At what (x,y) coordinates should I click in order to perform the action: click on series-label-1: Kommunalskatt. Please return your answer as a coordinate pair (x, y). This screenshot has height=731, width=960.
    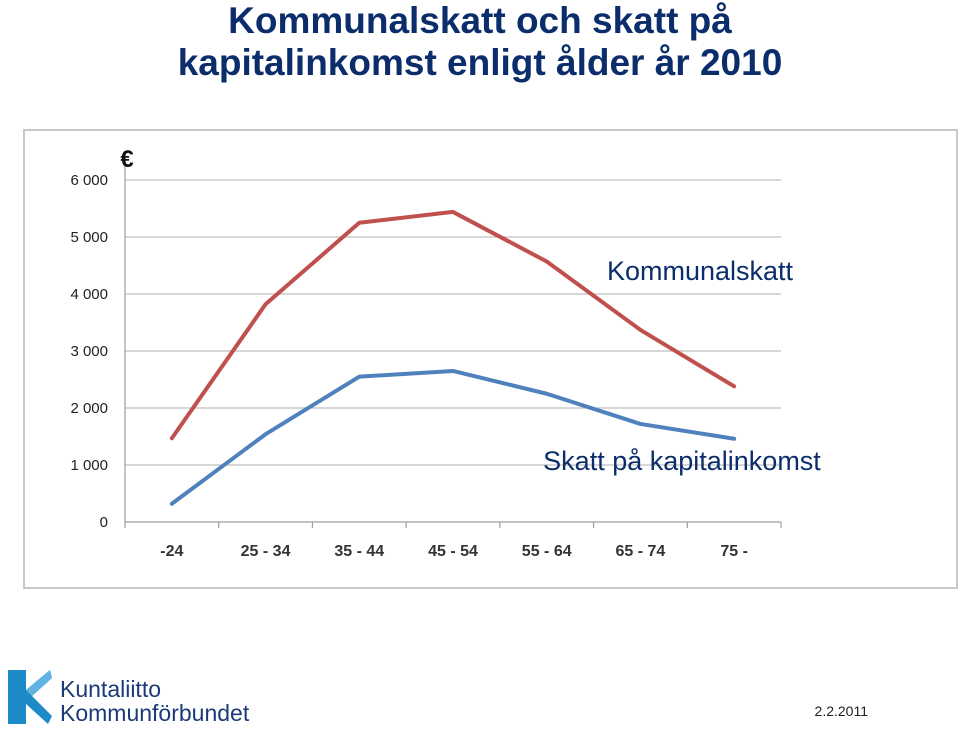
    Looking at the image, I should click on (700, 271).